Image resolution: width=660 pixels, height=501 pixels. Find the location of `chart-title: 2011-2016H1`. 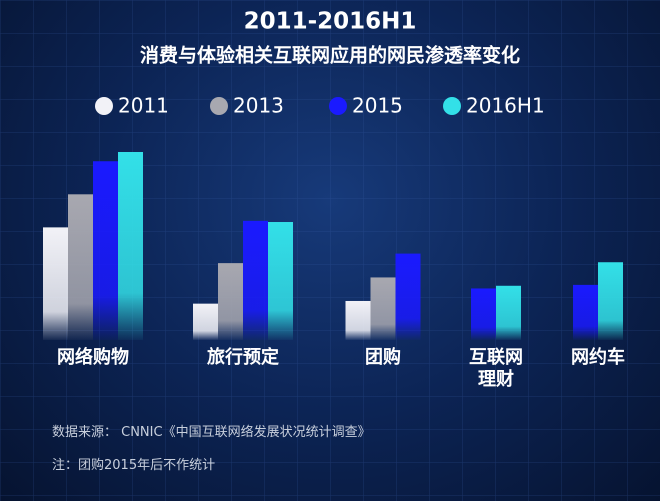

chart-title: 2011-2016H1 is located at coordinates (330, 22).